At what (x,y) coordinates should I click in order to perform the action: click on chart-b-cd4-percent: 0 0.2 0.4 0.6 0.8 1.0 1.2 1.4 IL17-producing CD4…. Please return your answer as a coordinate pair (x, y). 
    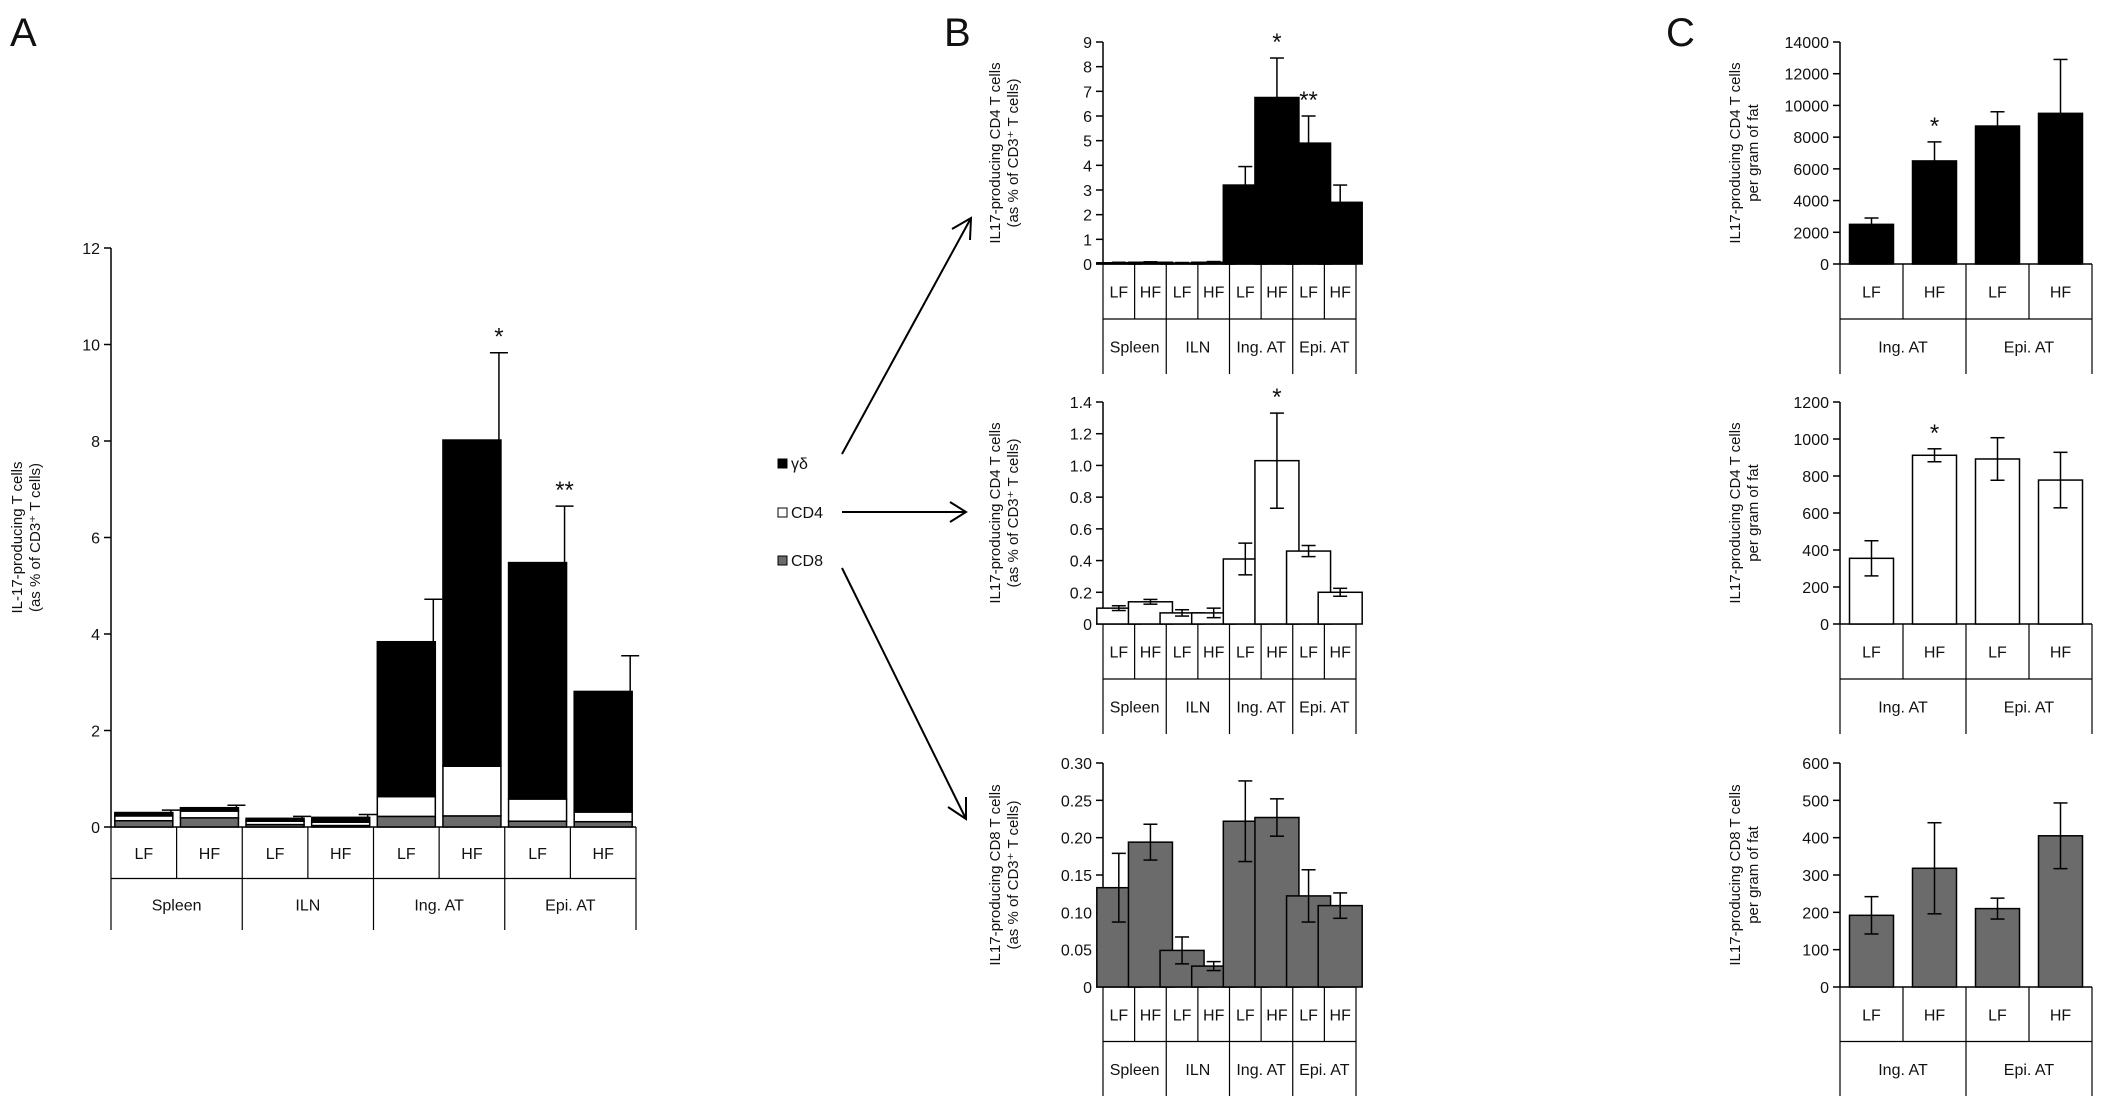
    Looking at the image, I should click on (1175, 559).